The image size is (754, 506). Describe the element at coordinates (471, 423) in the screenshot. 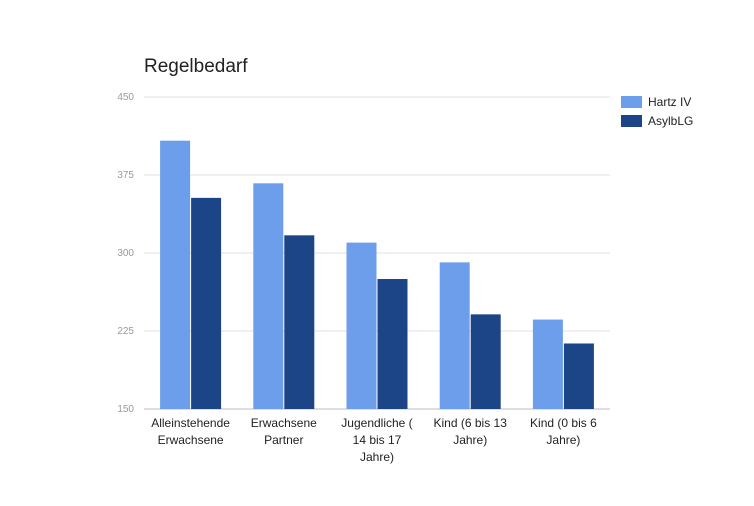

I see `x-tick-label: Kind (6 bis 13` at that location.